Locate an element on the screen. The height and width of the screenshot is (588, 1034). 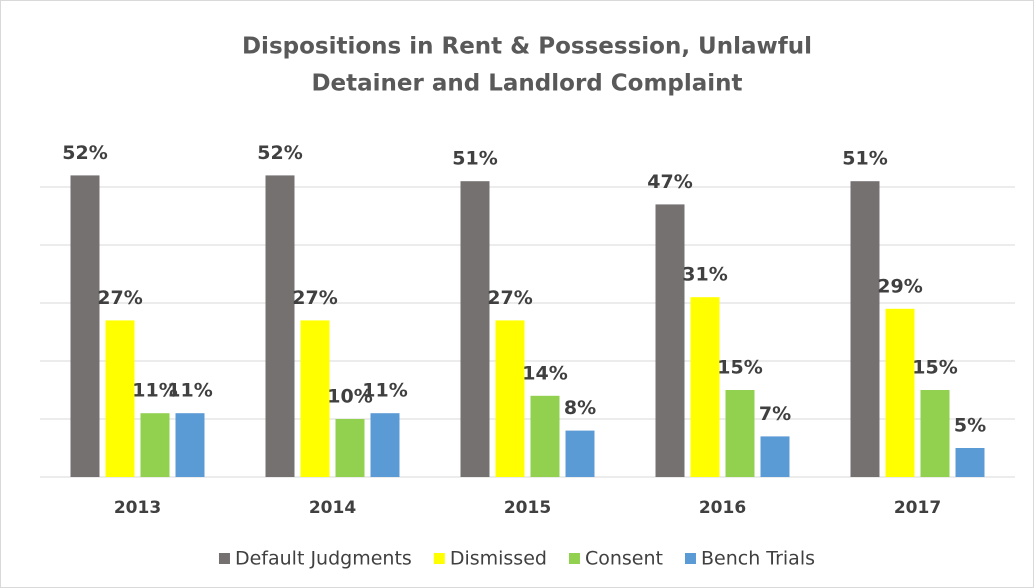
value-label: 14% is located at coordinates (544, 373).